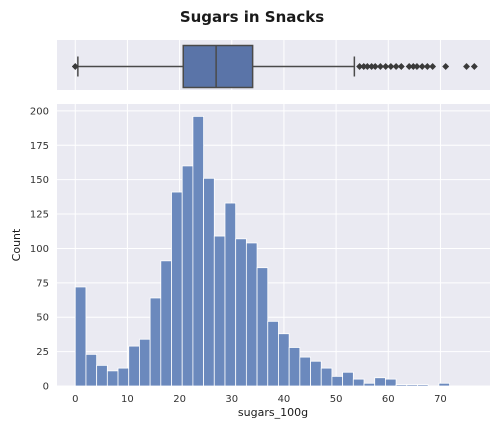 The image size is (504, 432). What do you see at coordinates (231, 399) in the screenshot?
I see `x-tick-label: 30` at bounding box center [231, 399].